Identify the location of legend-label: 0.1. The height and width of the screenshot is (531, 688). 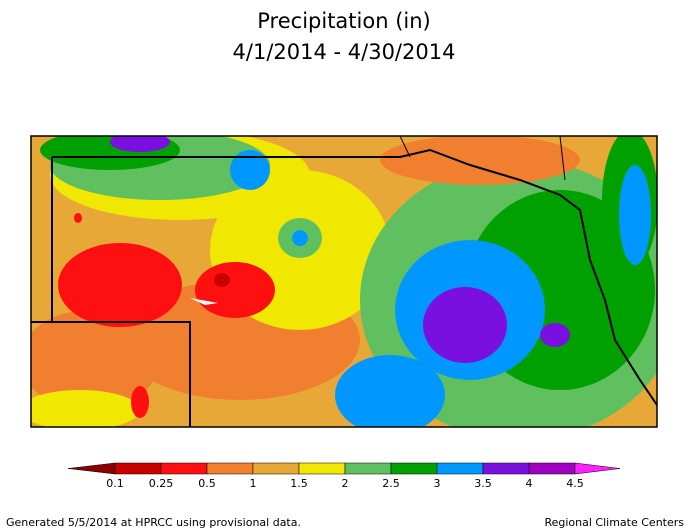
(115, 483).